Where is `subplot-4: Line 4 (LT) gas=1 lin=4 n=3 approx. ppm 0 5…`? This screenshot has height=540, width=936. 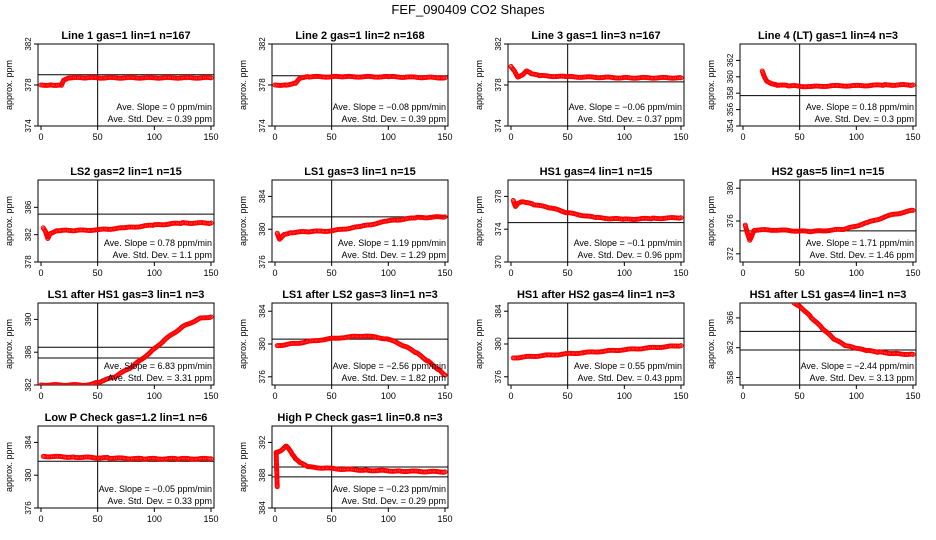
subplot-4: Line 4 (LT) gas=1 lin=4 n=3 approx. ppm 0 5… is located at coordinates (813, 86).